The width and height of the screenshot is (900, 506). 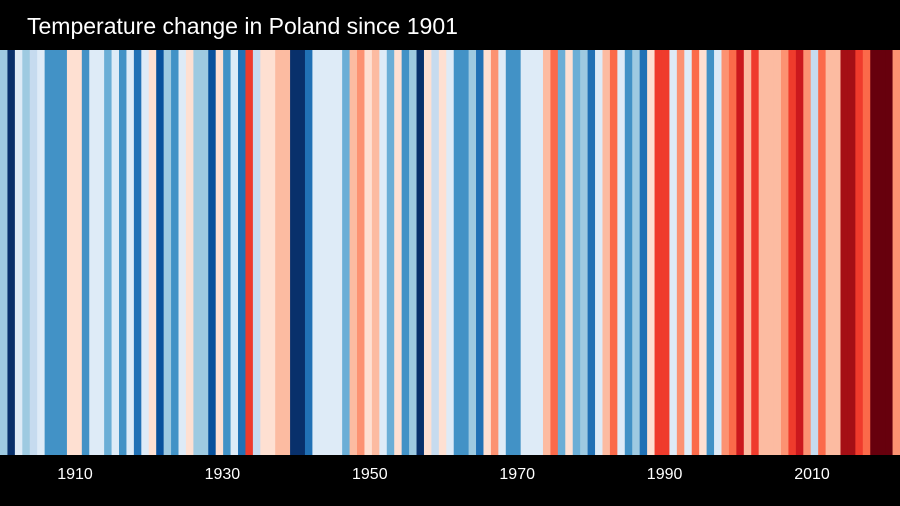 What do you see at coordinates (222, 474) in the screenshot?
I see `x-tick-label: 1930` at bounding box center [222, 474].